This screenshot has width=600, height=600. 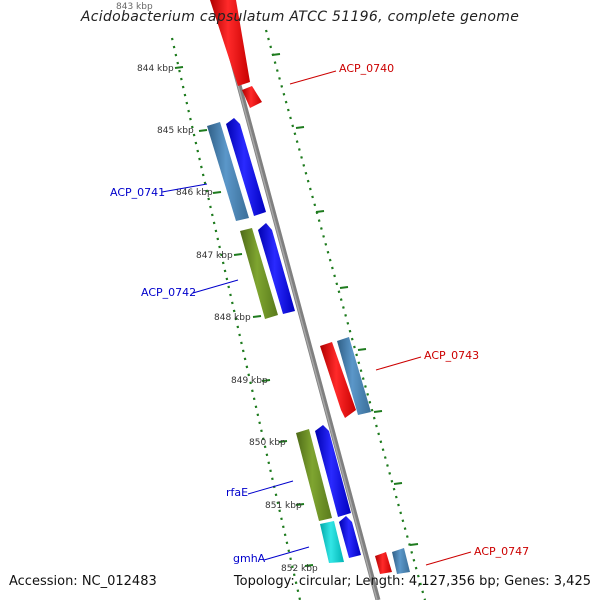 I want to click on gene-cyan, so click(x=332, y=542).